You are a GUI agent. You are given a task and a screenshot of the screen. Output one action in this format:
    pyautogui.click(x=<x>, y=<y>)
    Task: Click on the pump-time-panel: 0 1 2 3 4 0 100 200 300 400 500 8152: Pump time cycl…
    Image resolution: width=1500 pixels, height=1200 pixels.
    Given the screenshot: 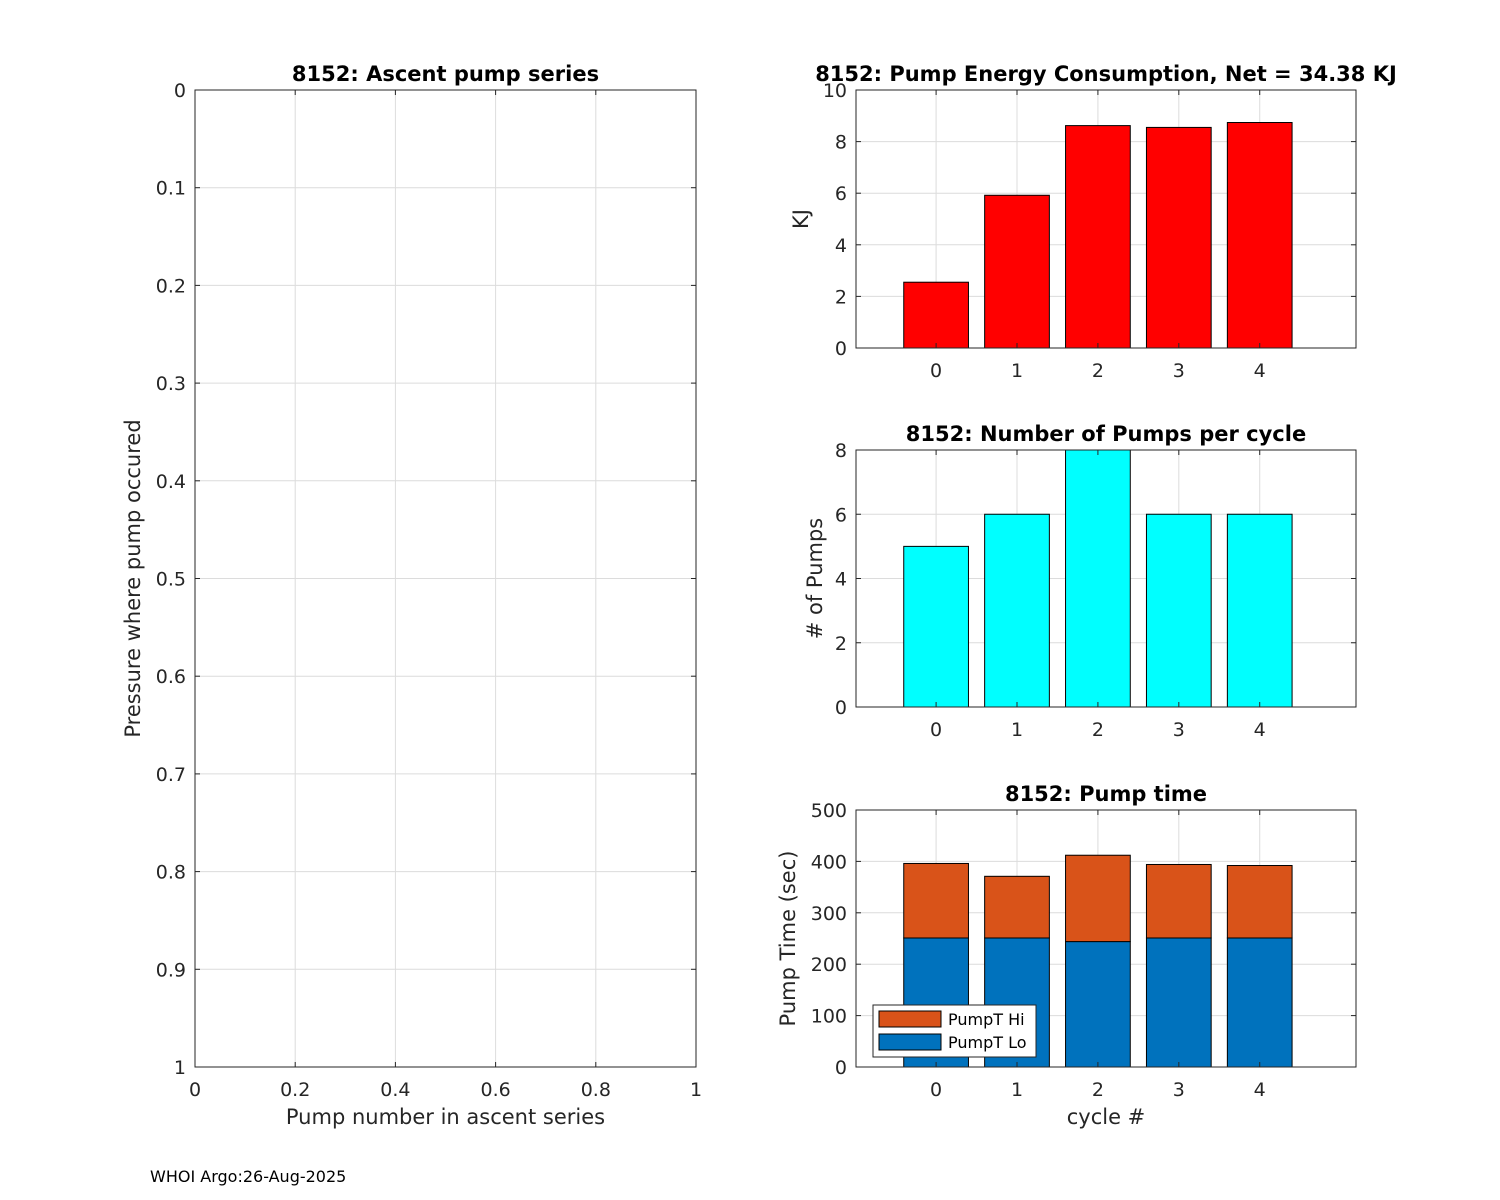 What is the action you would take?
    pyautogui.click(x=1066, y=955)
    